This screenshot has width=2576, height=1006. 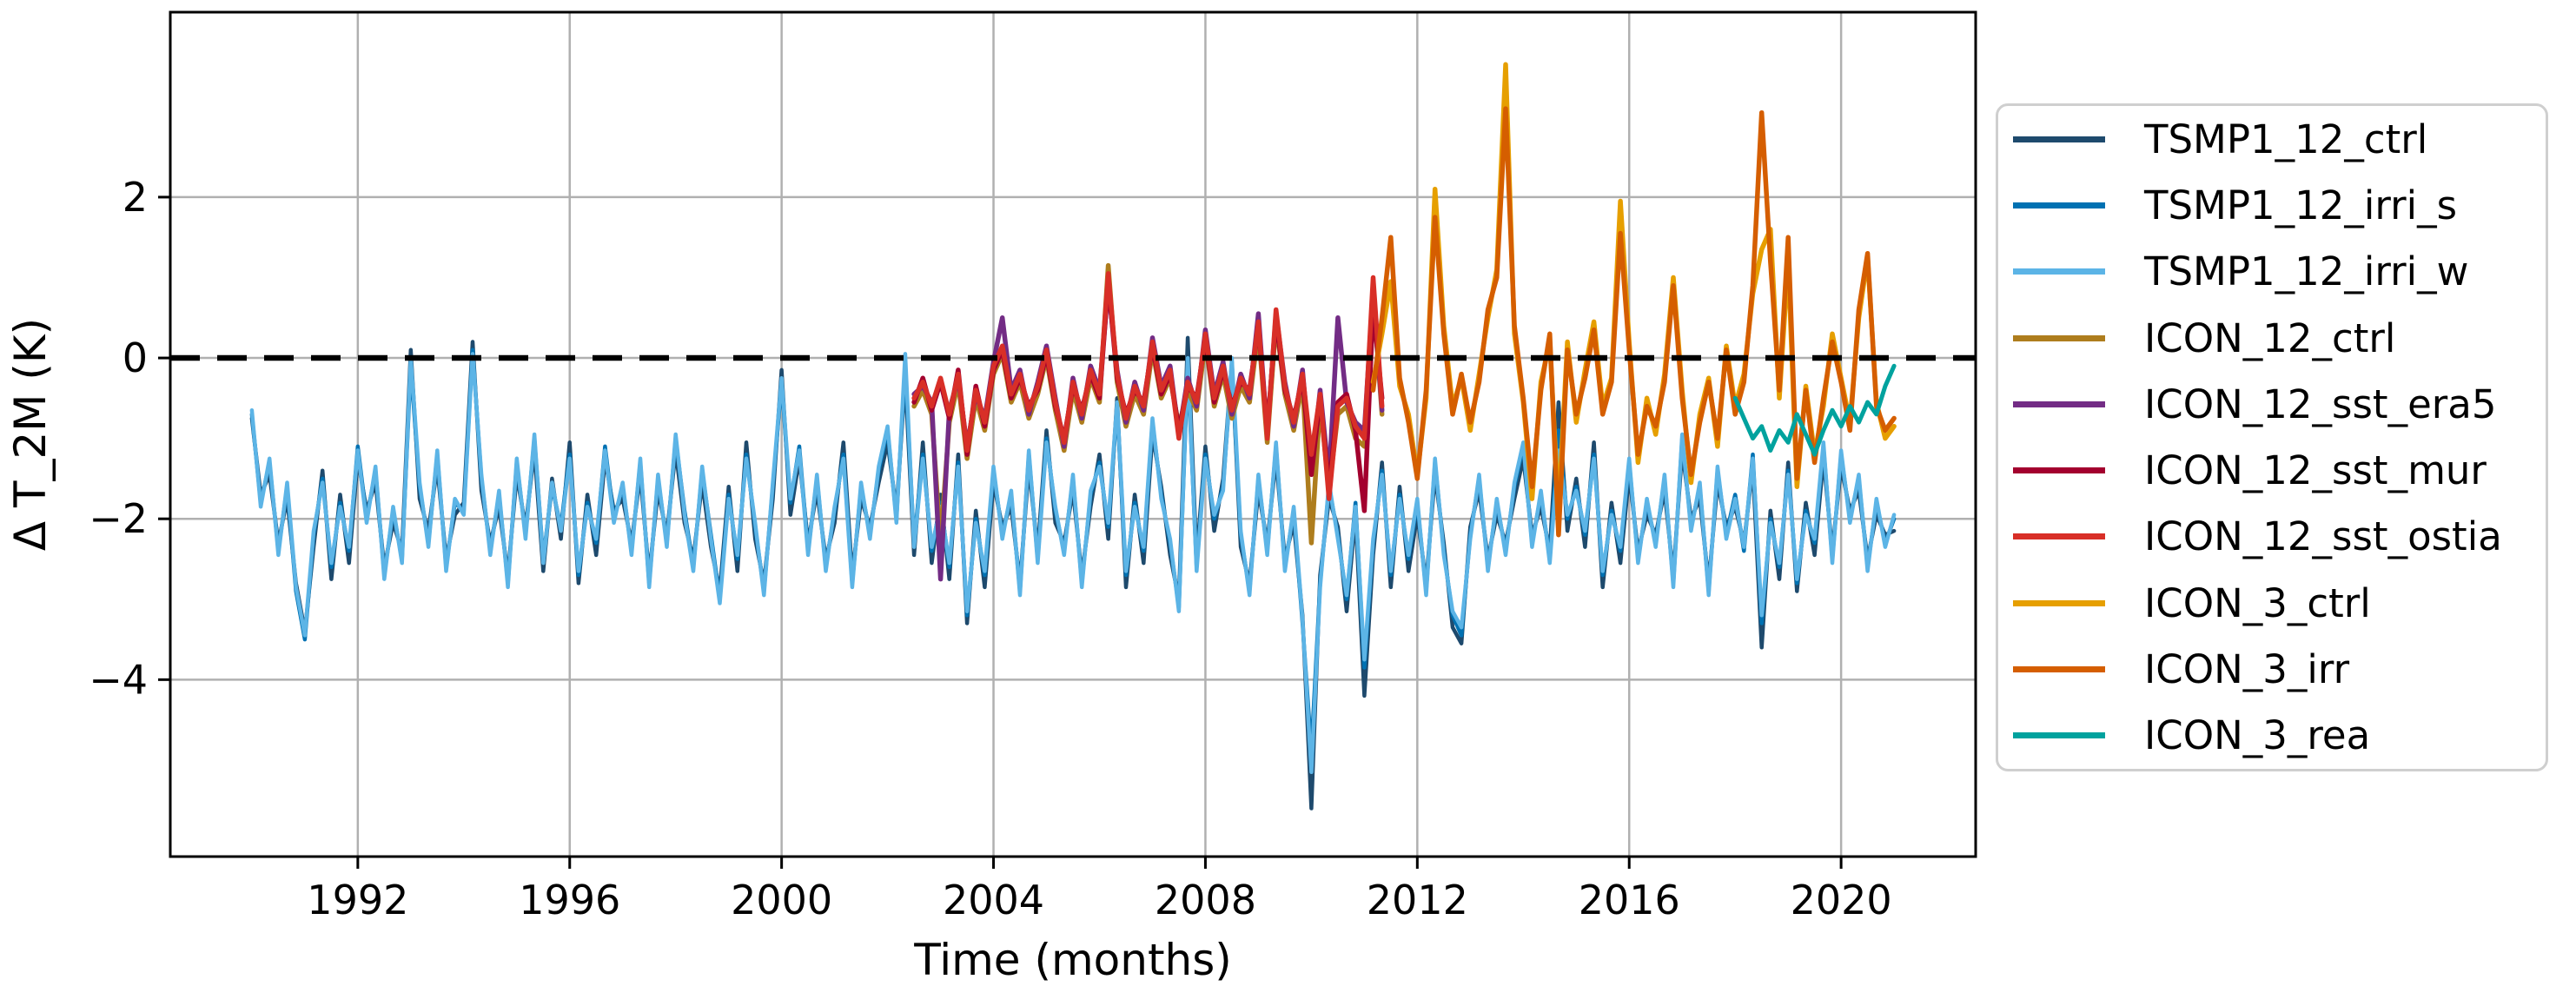 I want to click on legend-swatch-icon-3-irr, so click(x=2059, y=669).